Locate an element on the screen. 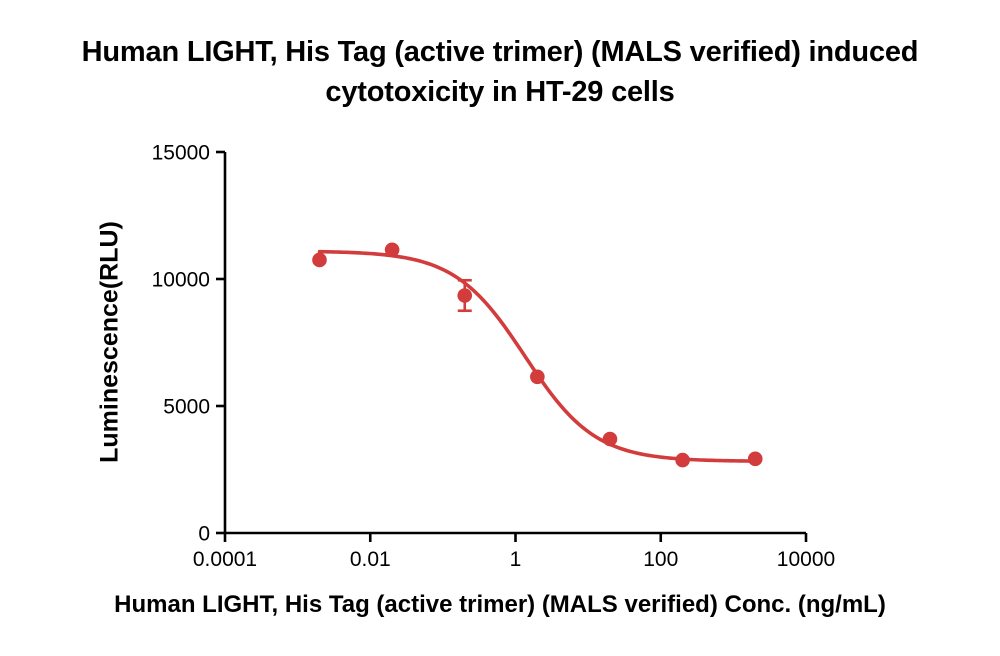 The height and width of the screenshot is (656, 1000). x-tick-label: 0.01 is located at coordinates (370, 559).